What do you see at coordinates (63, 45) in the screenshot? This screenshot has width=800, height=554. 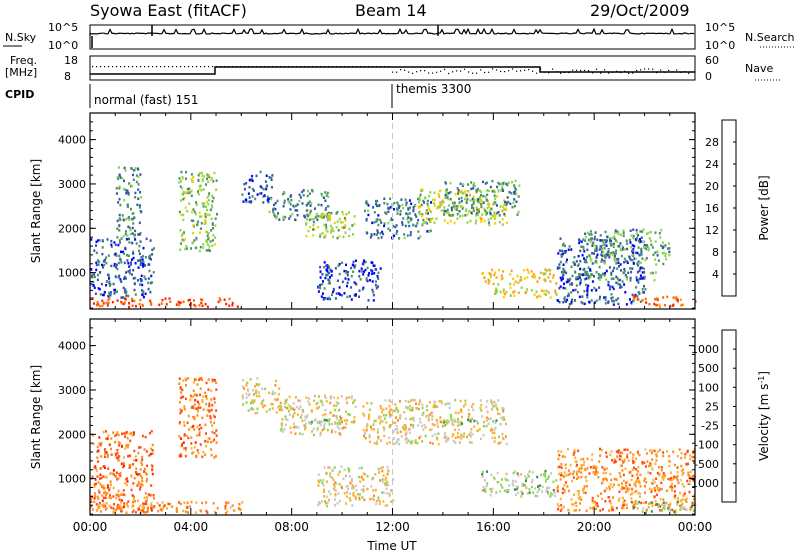 I see `nsky-tick-bottom: 10^0` at bounding box center [63, 45].